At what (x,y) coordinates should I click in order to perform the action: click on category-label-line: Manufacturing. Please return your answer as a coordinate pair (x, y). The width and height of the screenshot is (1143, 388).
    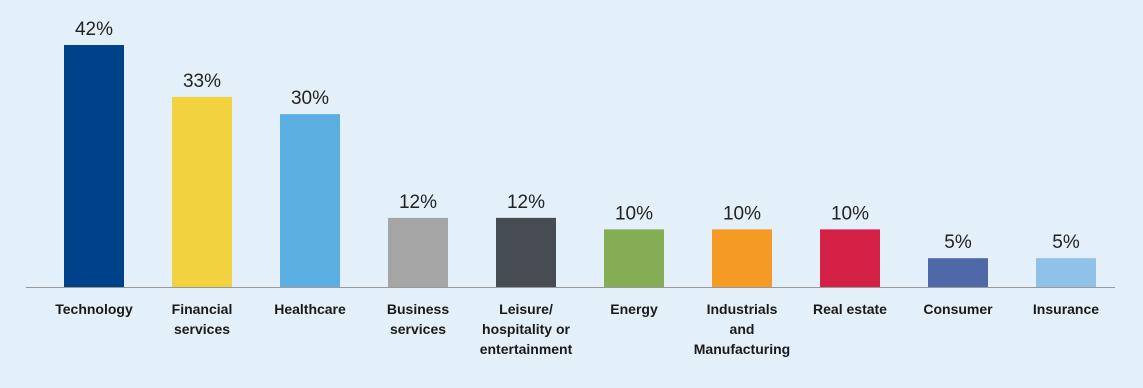
    Looking at the image, I should click on (742, 349).